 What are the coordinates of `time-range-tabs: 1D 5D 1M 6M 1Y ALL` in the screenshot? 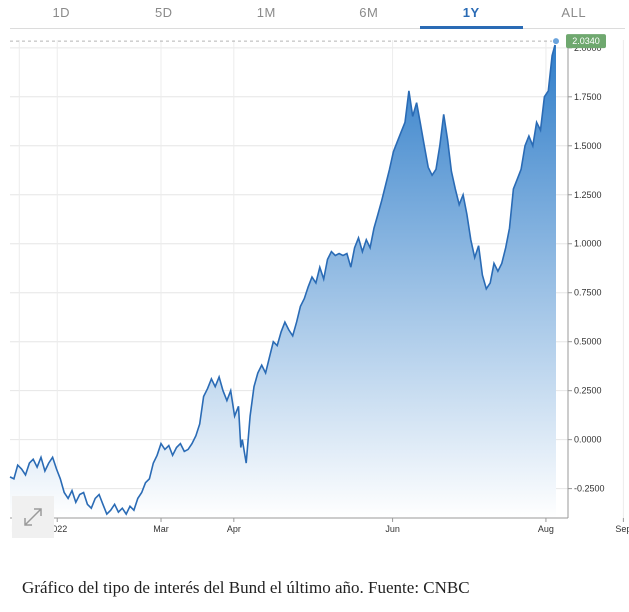 It's located at (317, 14).